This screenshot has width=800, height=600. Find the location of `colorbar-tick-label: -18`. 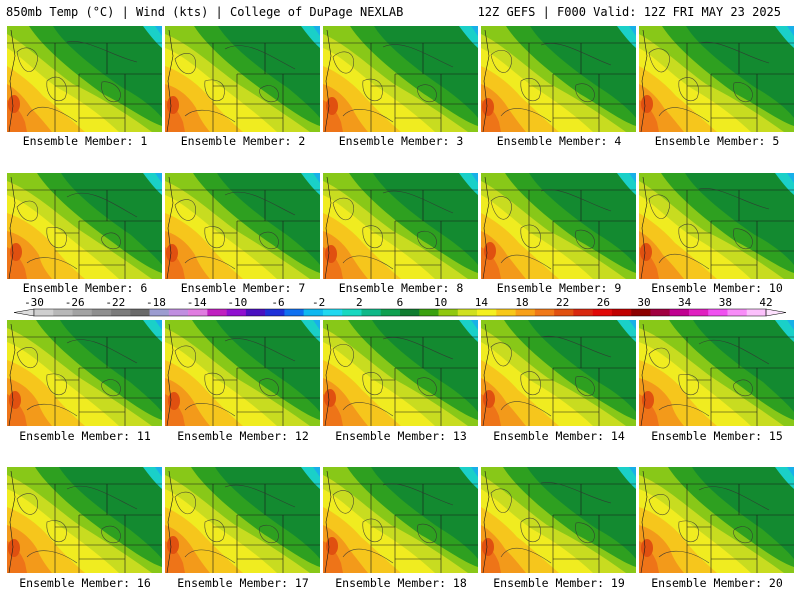

colorbar-tick-label: -18 is located at coordinates (156, 302).